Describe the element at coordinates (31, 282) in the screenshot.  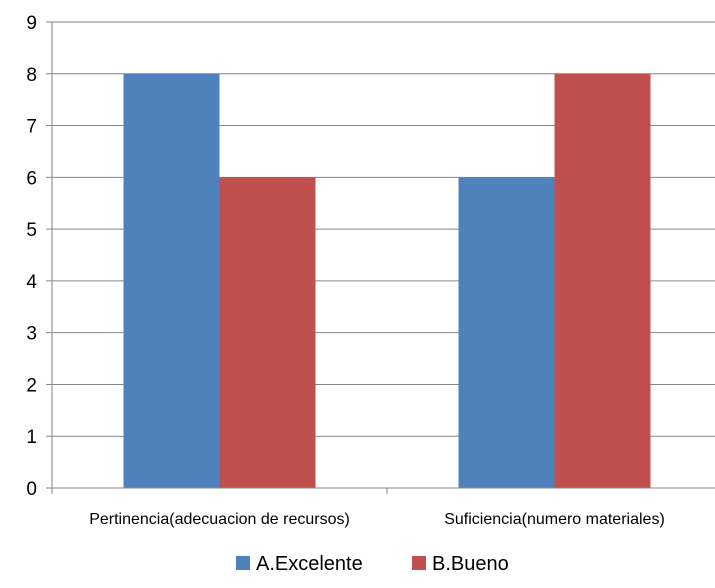
I see `y-tick-label: 4` at that location.